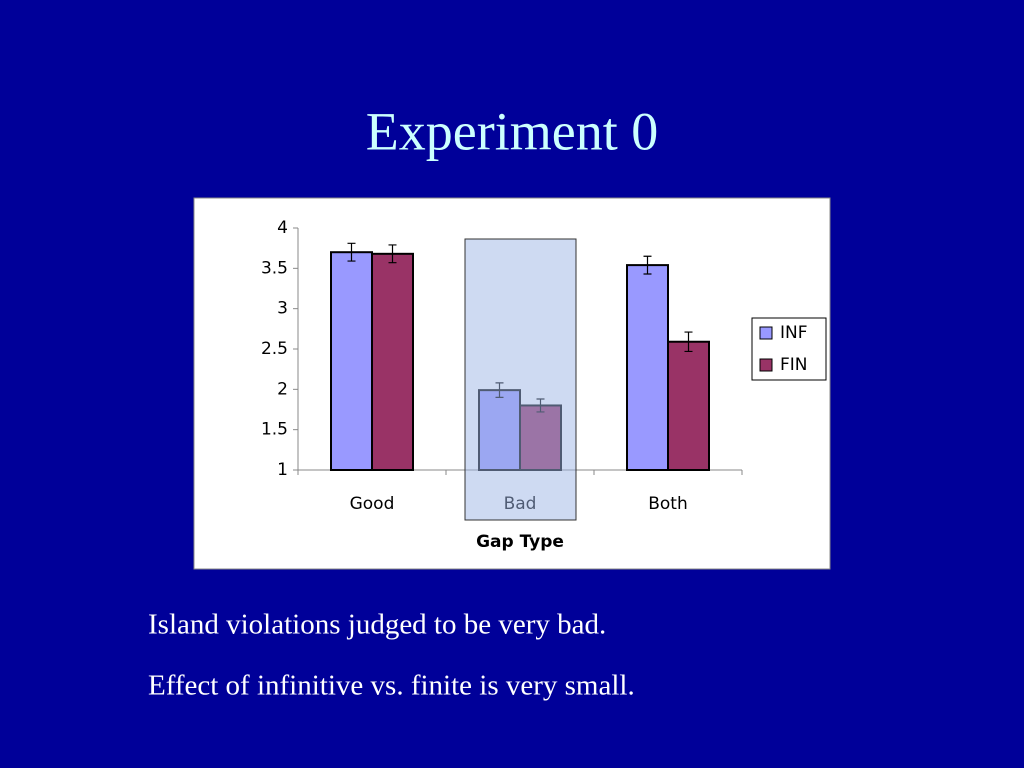 The width and height of the screenshot is (1024, 768). I want to click on x-axis-title: Gap Type, so click(520, 542).